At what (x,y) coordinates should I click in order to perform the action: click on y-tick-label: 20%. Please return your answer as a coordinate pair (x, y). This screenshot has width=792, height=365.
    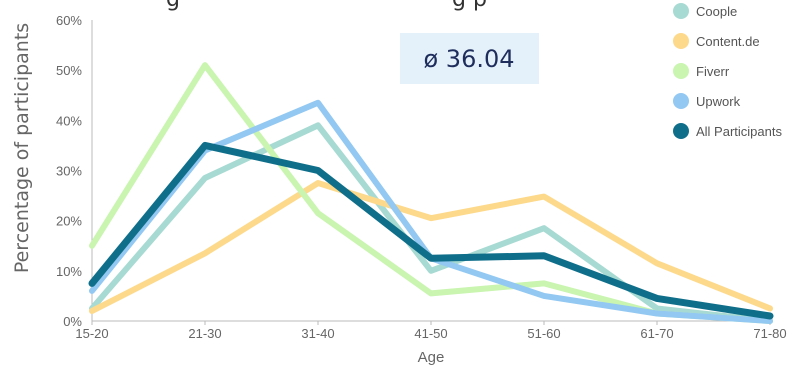
    Looking at the image, I should click on (69, 221).